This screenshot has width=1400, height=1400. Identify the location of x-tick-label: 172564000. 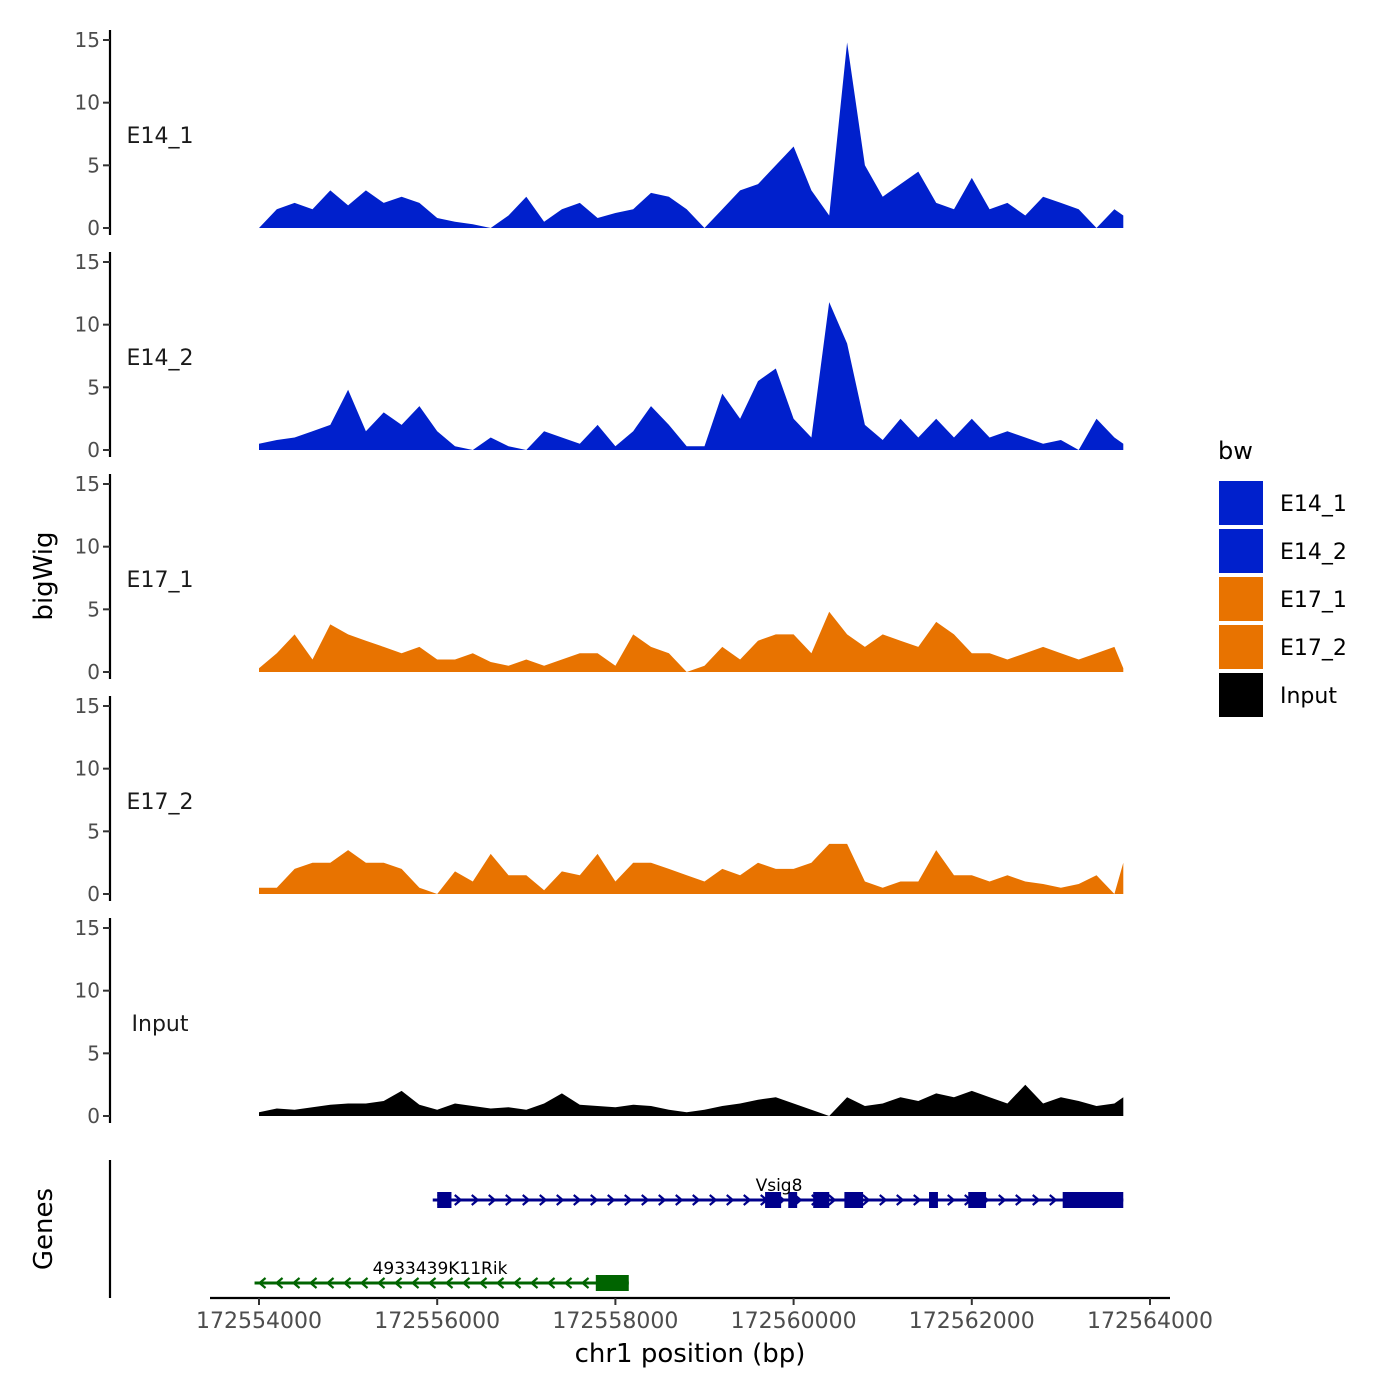
(1150, 1321).